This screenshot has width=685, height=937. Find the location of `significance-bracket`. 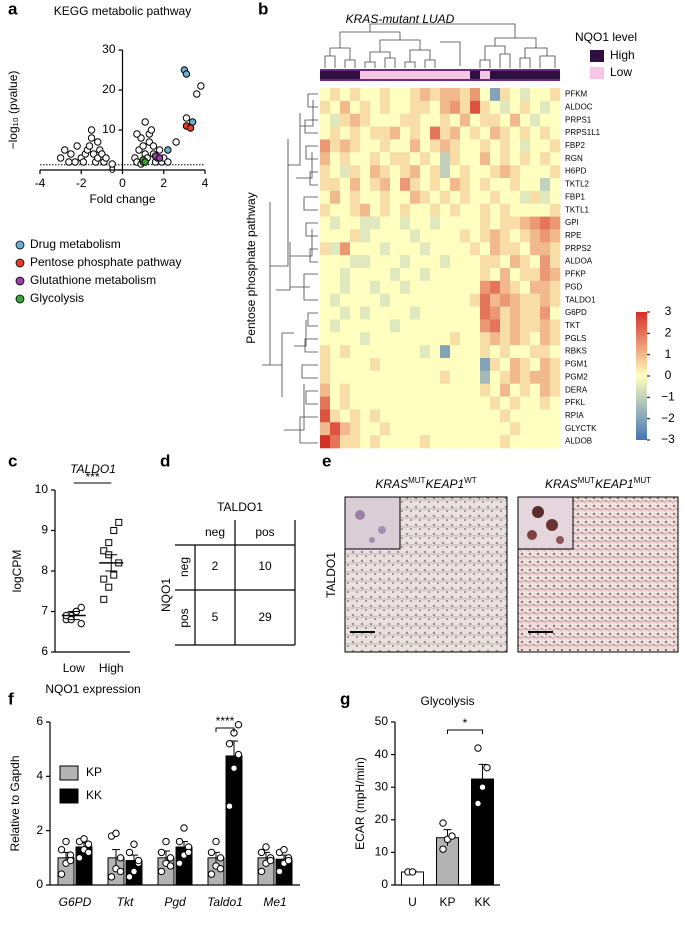

significance-bracket is located at coordinates (225, 729).